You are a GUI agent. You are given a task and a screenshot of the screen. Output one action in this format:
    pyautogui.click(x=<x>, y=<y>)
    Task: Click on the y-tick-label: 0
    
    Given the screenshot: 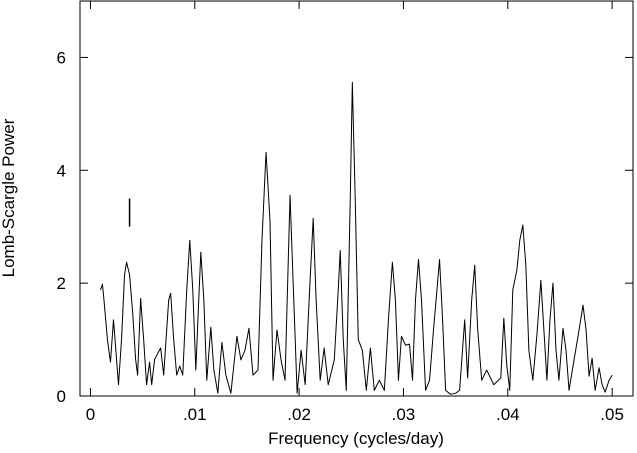 What is the action you would take?
    pyautogui.click(x=61, y=396)
    